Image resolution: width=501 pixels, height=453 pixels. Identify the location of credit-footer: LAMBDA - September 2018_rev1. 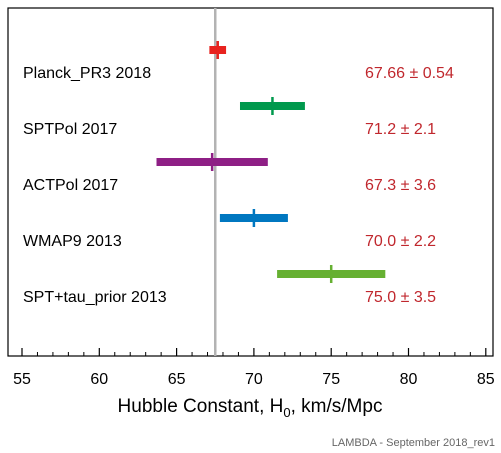
(413, 443).